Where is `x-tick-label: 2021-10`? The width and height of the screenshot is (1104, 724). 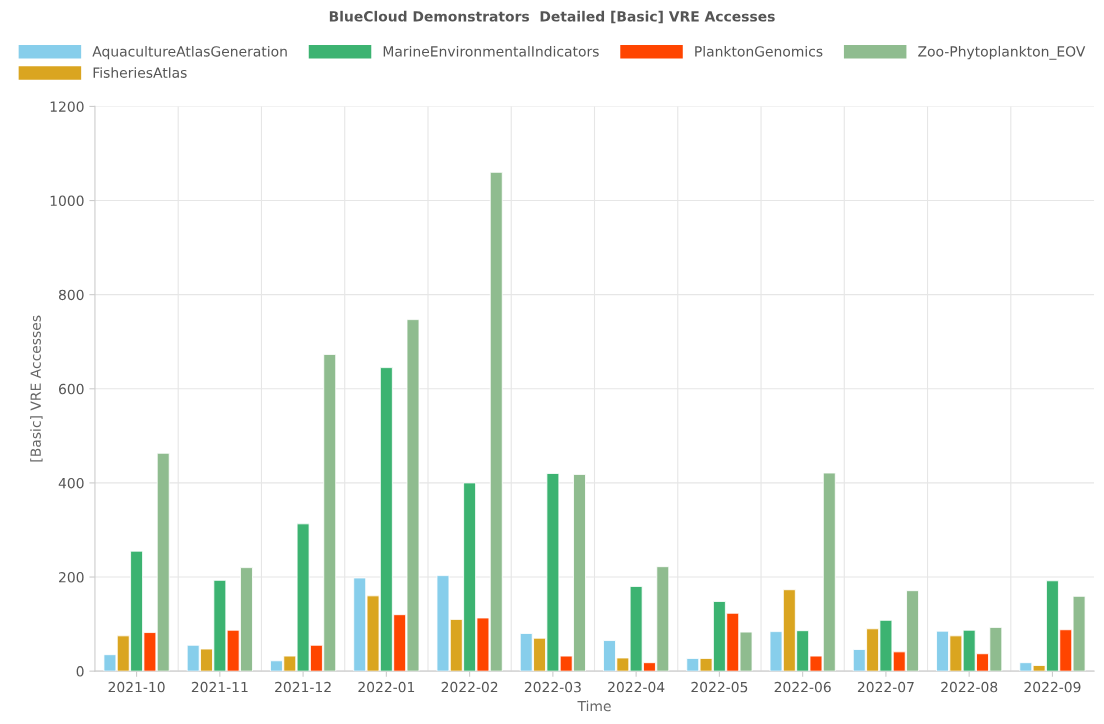 x-tick-label: 2021-10 is located at coordinates (136, 687).